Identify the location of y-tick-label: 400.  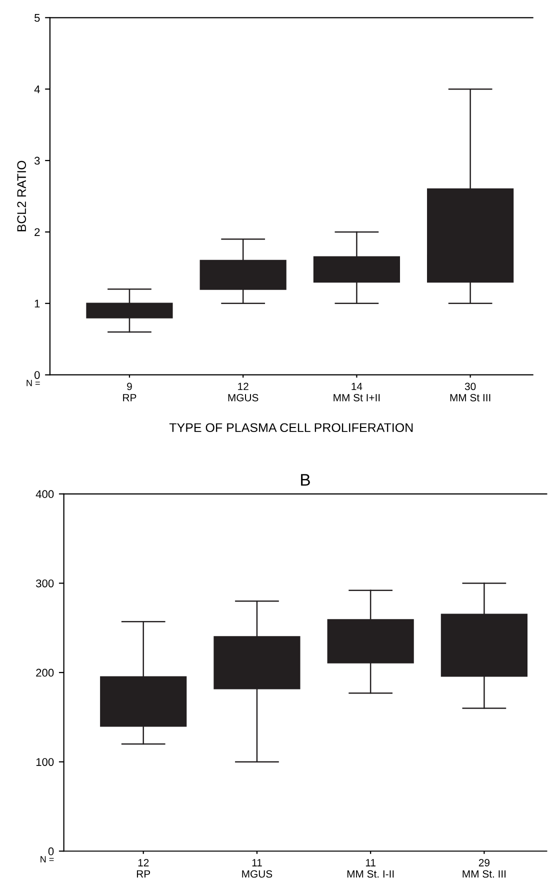
(45, 494).